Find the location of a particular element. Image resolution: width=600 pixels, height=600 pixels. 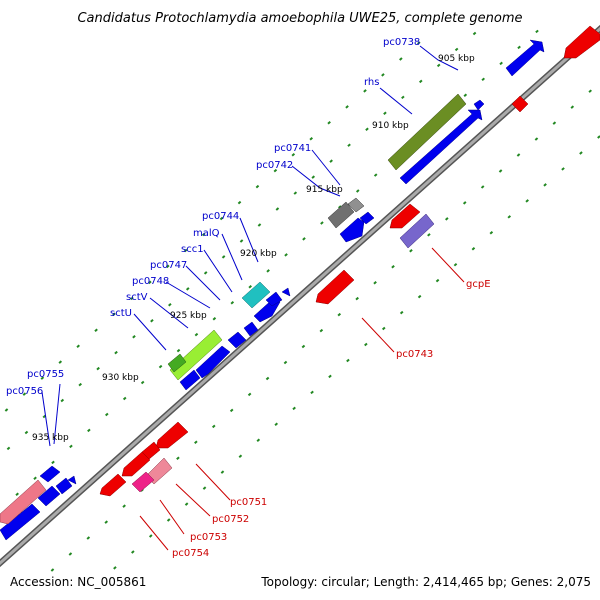

gene-label: gcpE is located at coordinates (478, 284).